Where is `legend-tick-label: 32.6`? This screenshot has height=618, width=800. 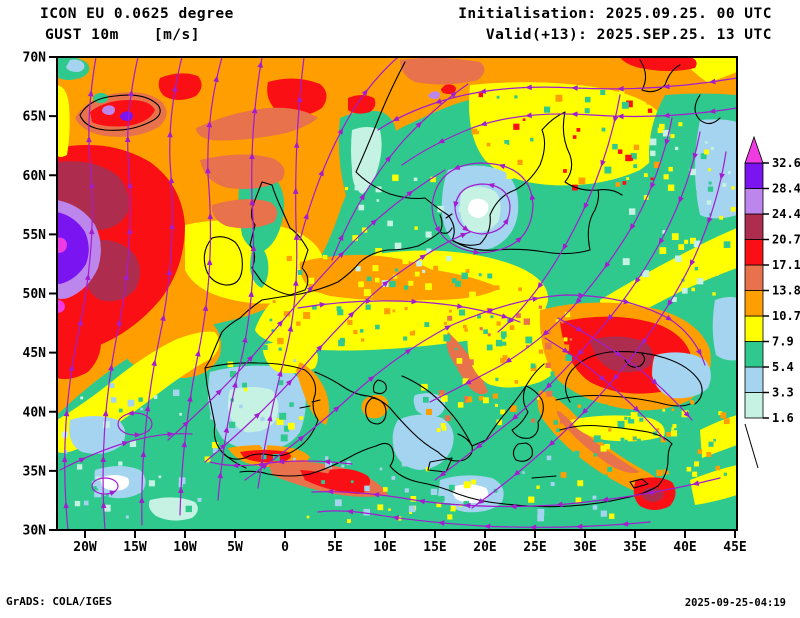
legend-tick-label: 32.6 is located at coordinates (786, 163).